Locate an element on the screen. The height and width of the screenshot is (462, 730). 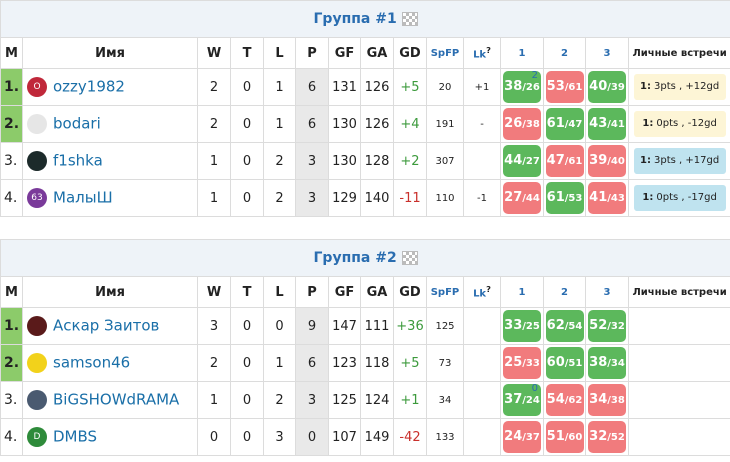
column-header-text: L is located at coordinates (279, 53).